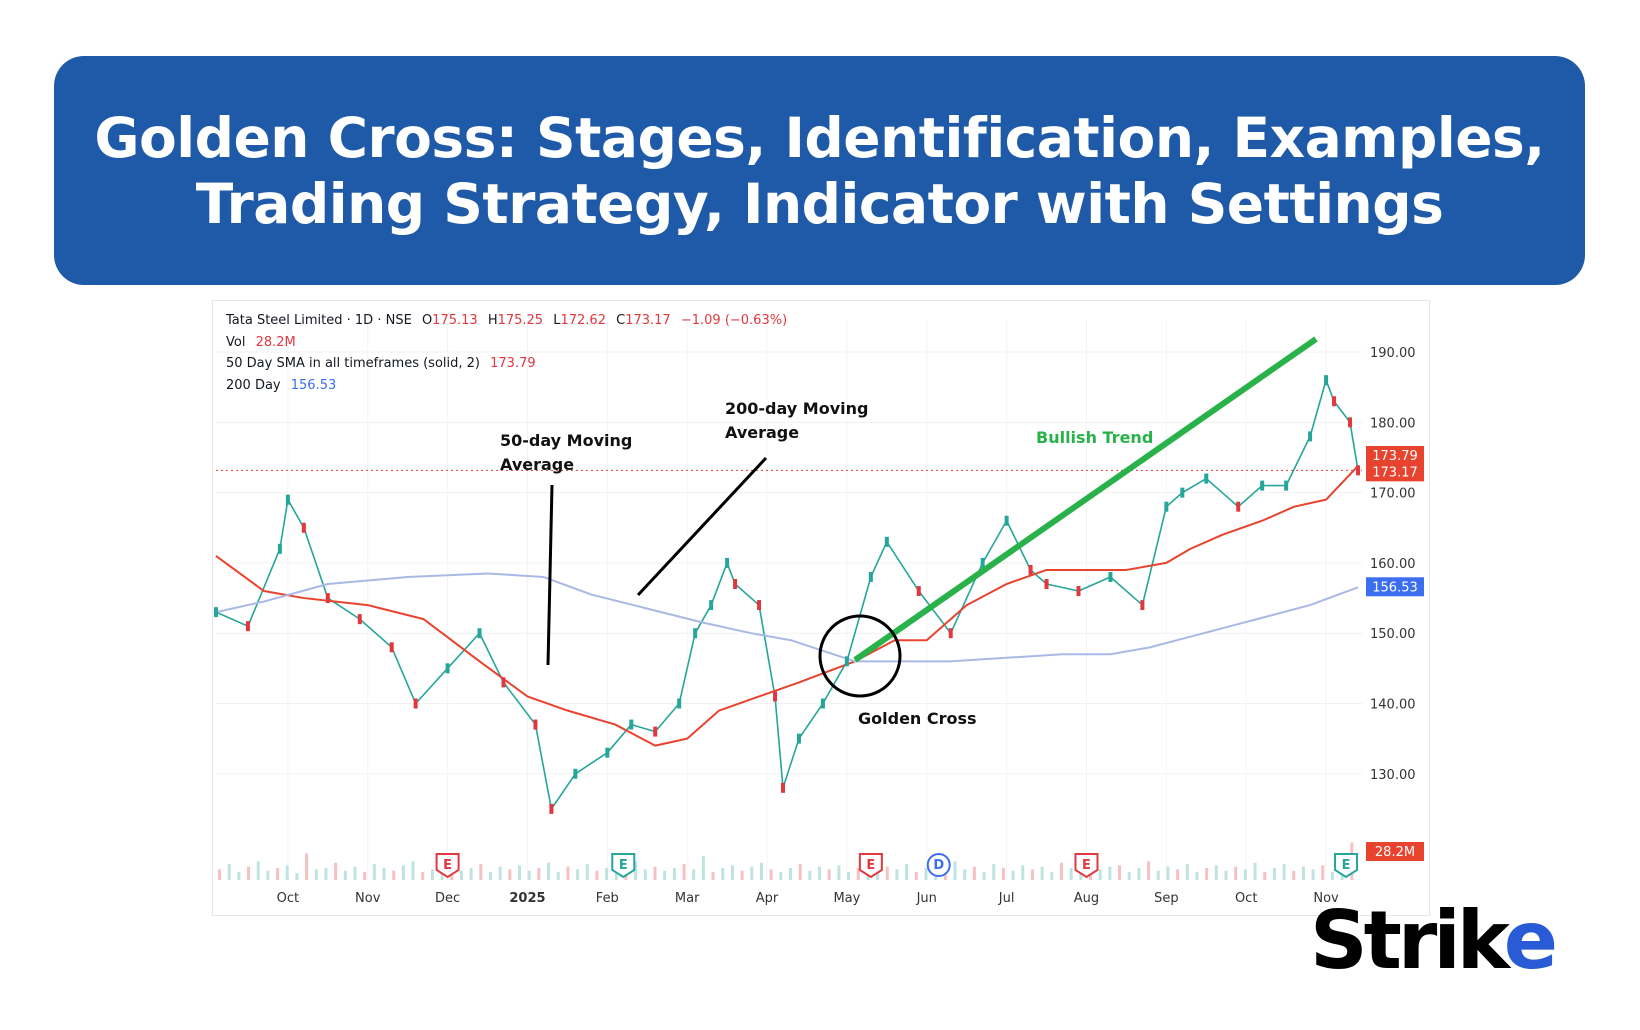 The width and height of the screenshot is (1640, 1030). I want to click on price-label: 173.79, so click(1395, 456).